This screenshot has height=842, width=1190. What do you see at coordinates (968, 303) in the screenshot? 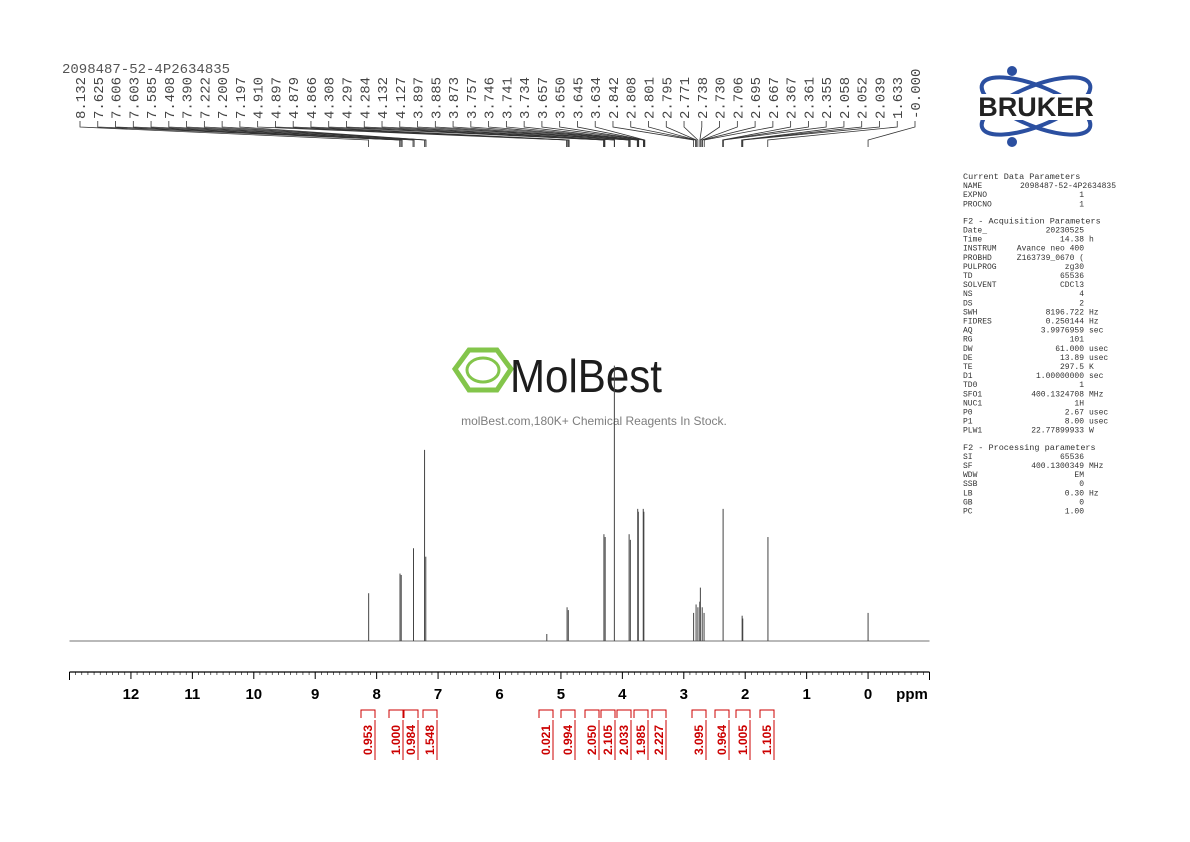
I see `param-name: DS` at bounding box center [968, 303].